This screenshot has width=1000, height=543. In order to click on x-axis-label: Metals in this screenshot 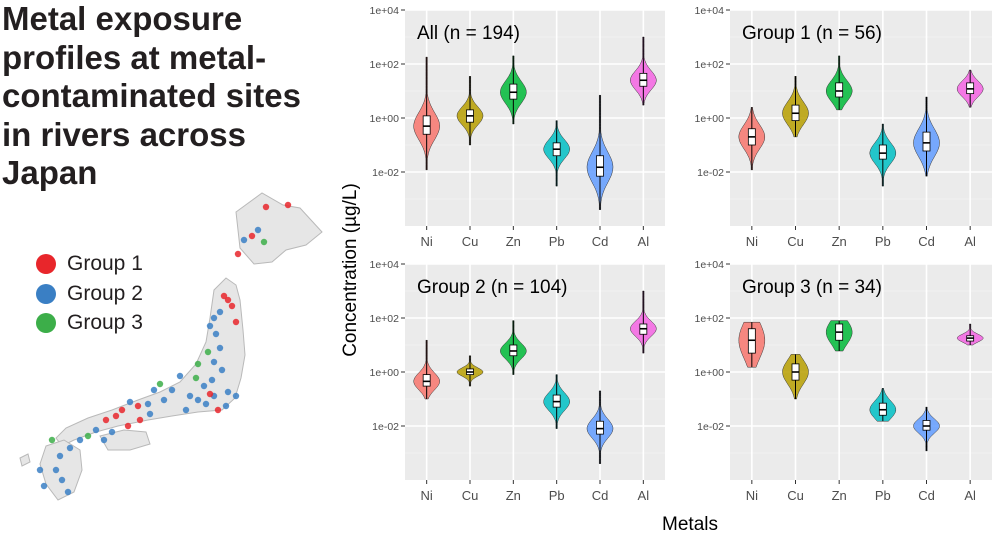, I will do `click(690, 524)`.